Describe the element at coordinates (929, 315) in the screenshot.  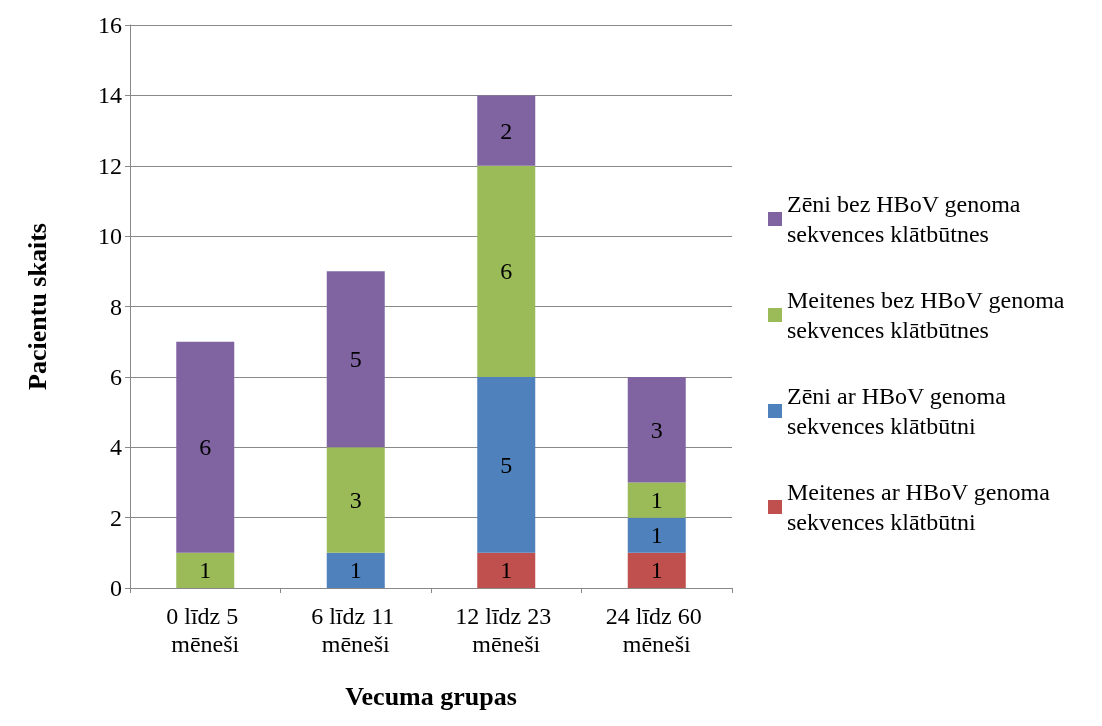
I see `legend-label: Meitenes bez HBoV genoma sekvences klātbūtnes` at that location.